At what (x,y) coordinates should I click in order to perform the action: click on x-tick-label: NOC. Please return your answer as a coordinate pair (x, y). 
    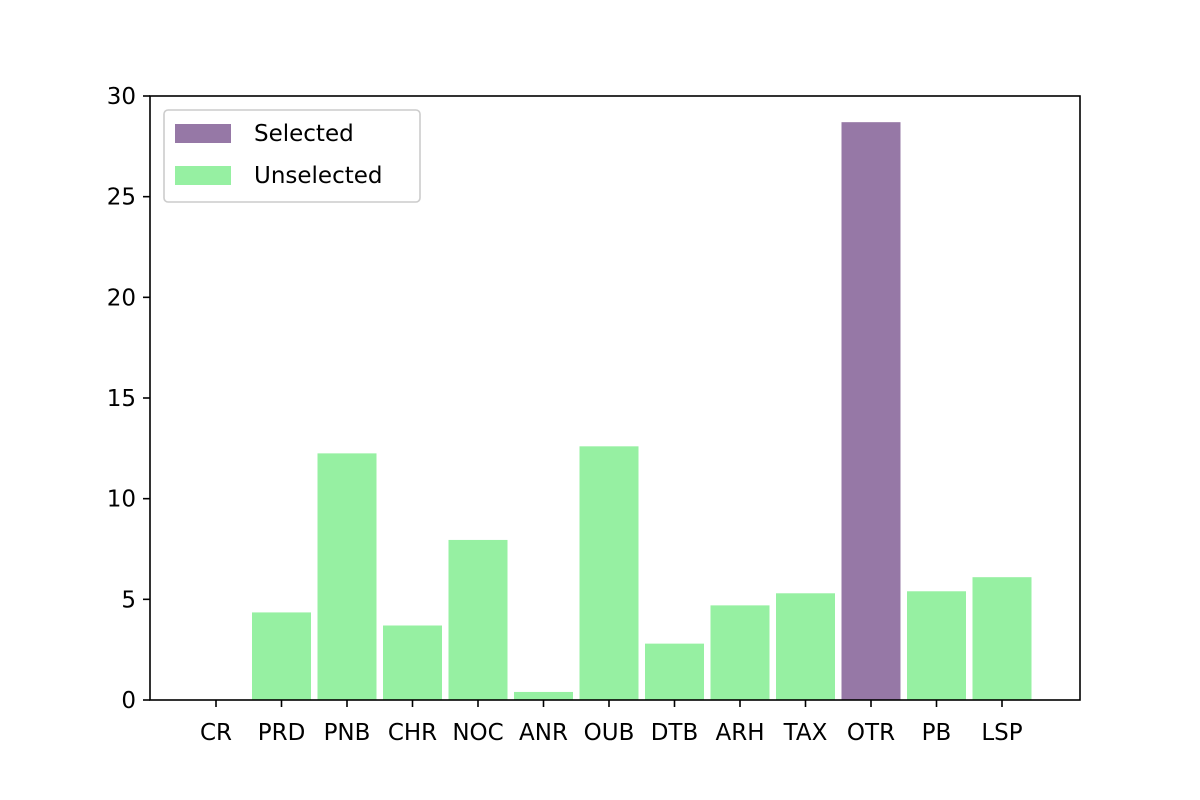
    Looking at the image, I should click on (477, 733).